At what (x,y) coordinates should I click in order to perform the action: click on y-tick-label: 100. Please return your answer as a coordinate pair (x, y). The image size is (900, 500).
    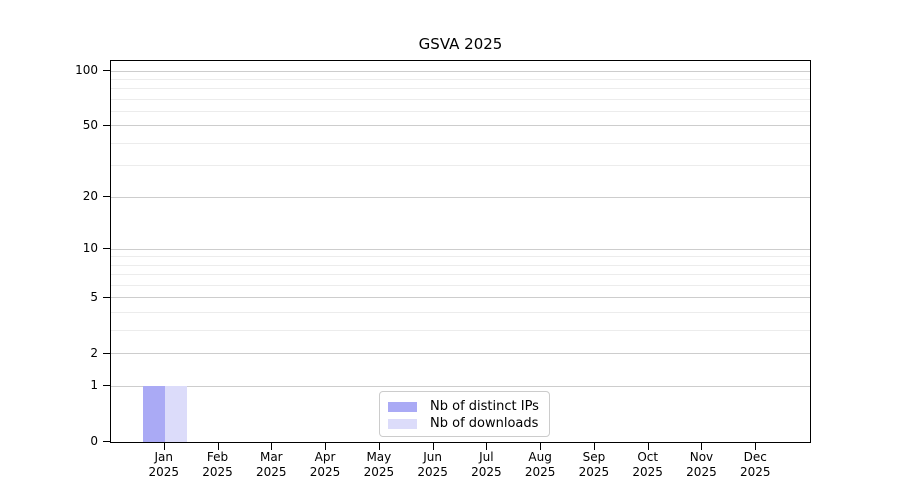
    Looking at the image, I should click on (86, 70).